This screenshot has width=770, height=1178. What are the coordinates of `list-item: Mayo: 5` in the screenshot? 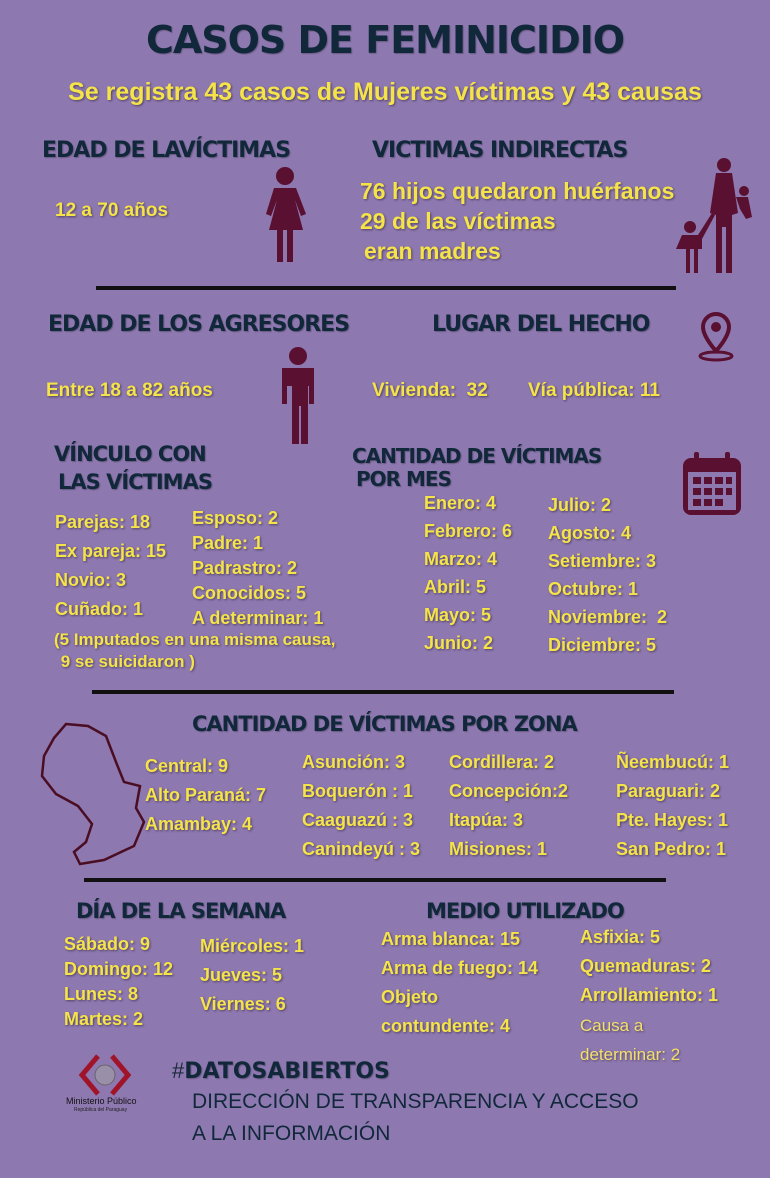 It's located at (458, 615).